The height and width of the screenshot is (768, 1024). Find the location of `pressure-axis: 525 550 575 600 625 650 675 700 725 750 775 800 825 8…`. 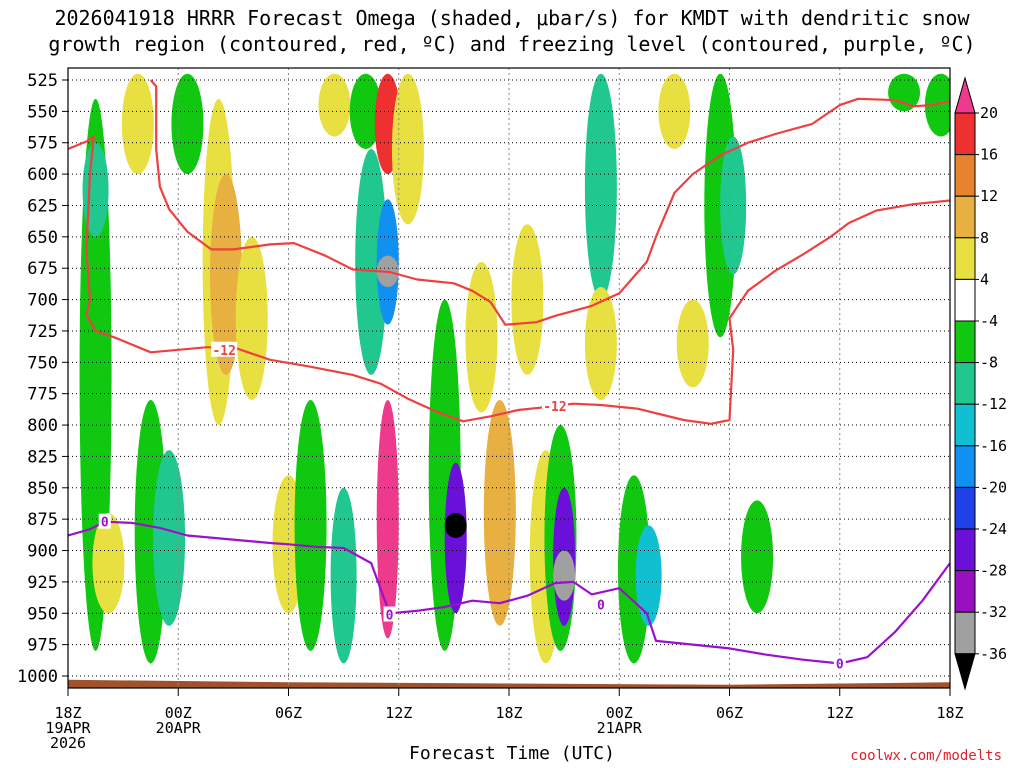

pressure-axis: 525 550 575 600 625 650 675 700 725 750 775 800 825 8… is located at coordinates (42, 379).